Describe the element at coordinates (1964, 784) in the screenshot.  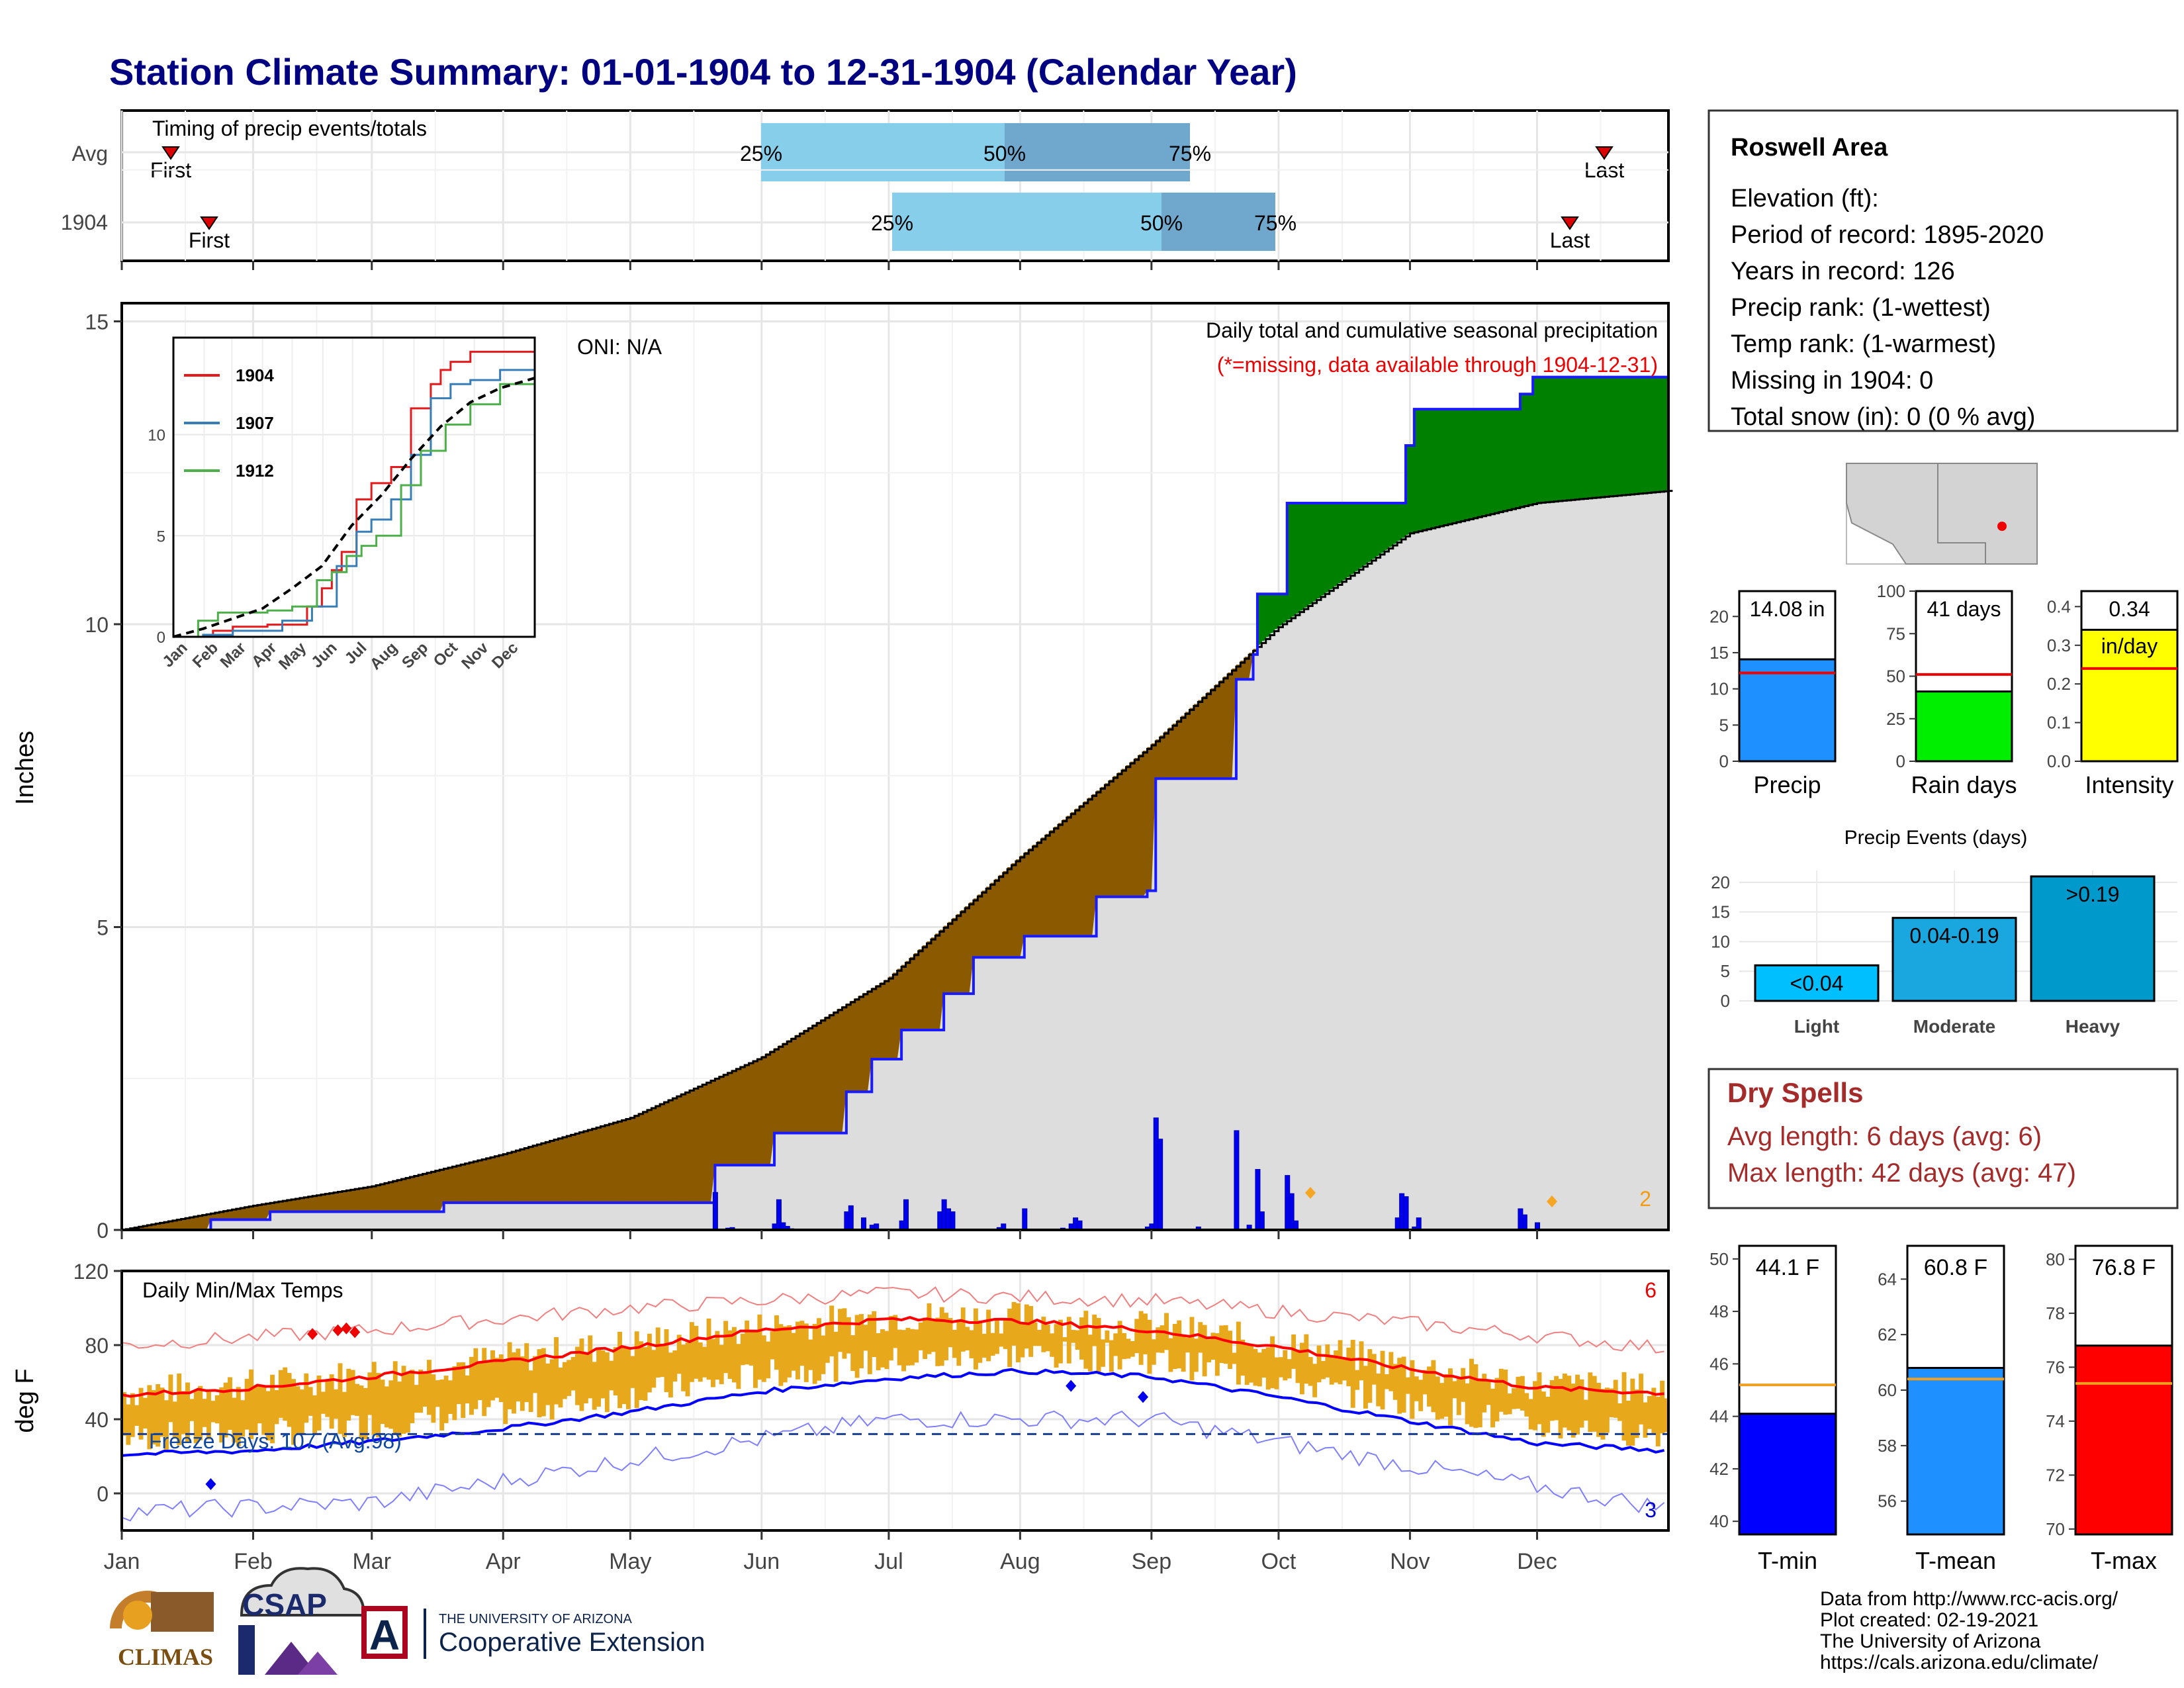
I see `bar-panel-label: Rain days` at that location.